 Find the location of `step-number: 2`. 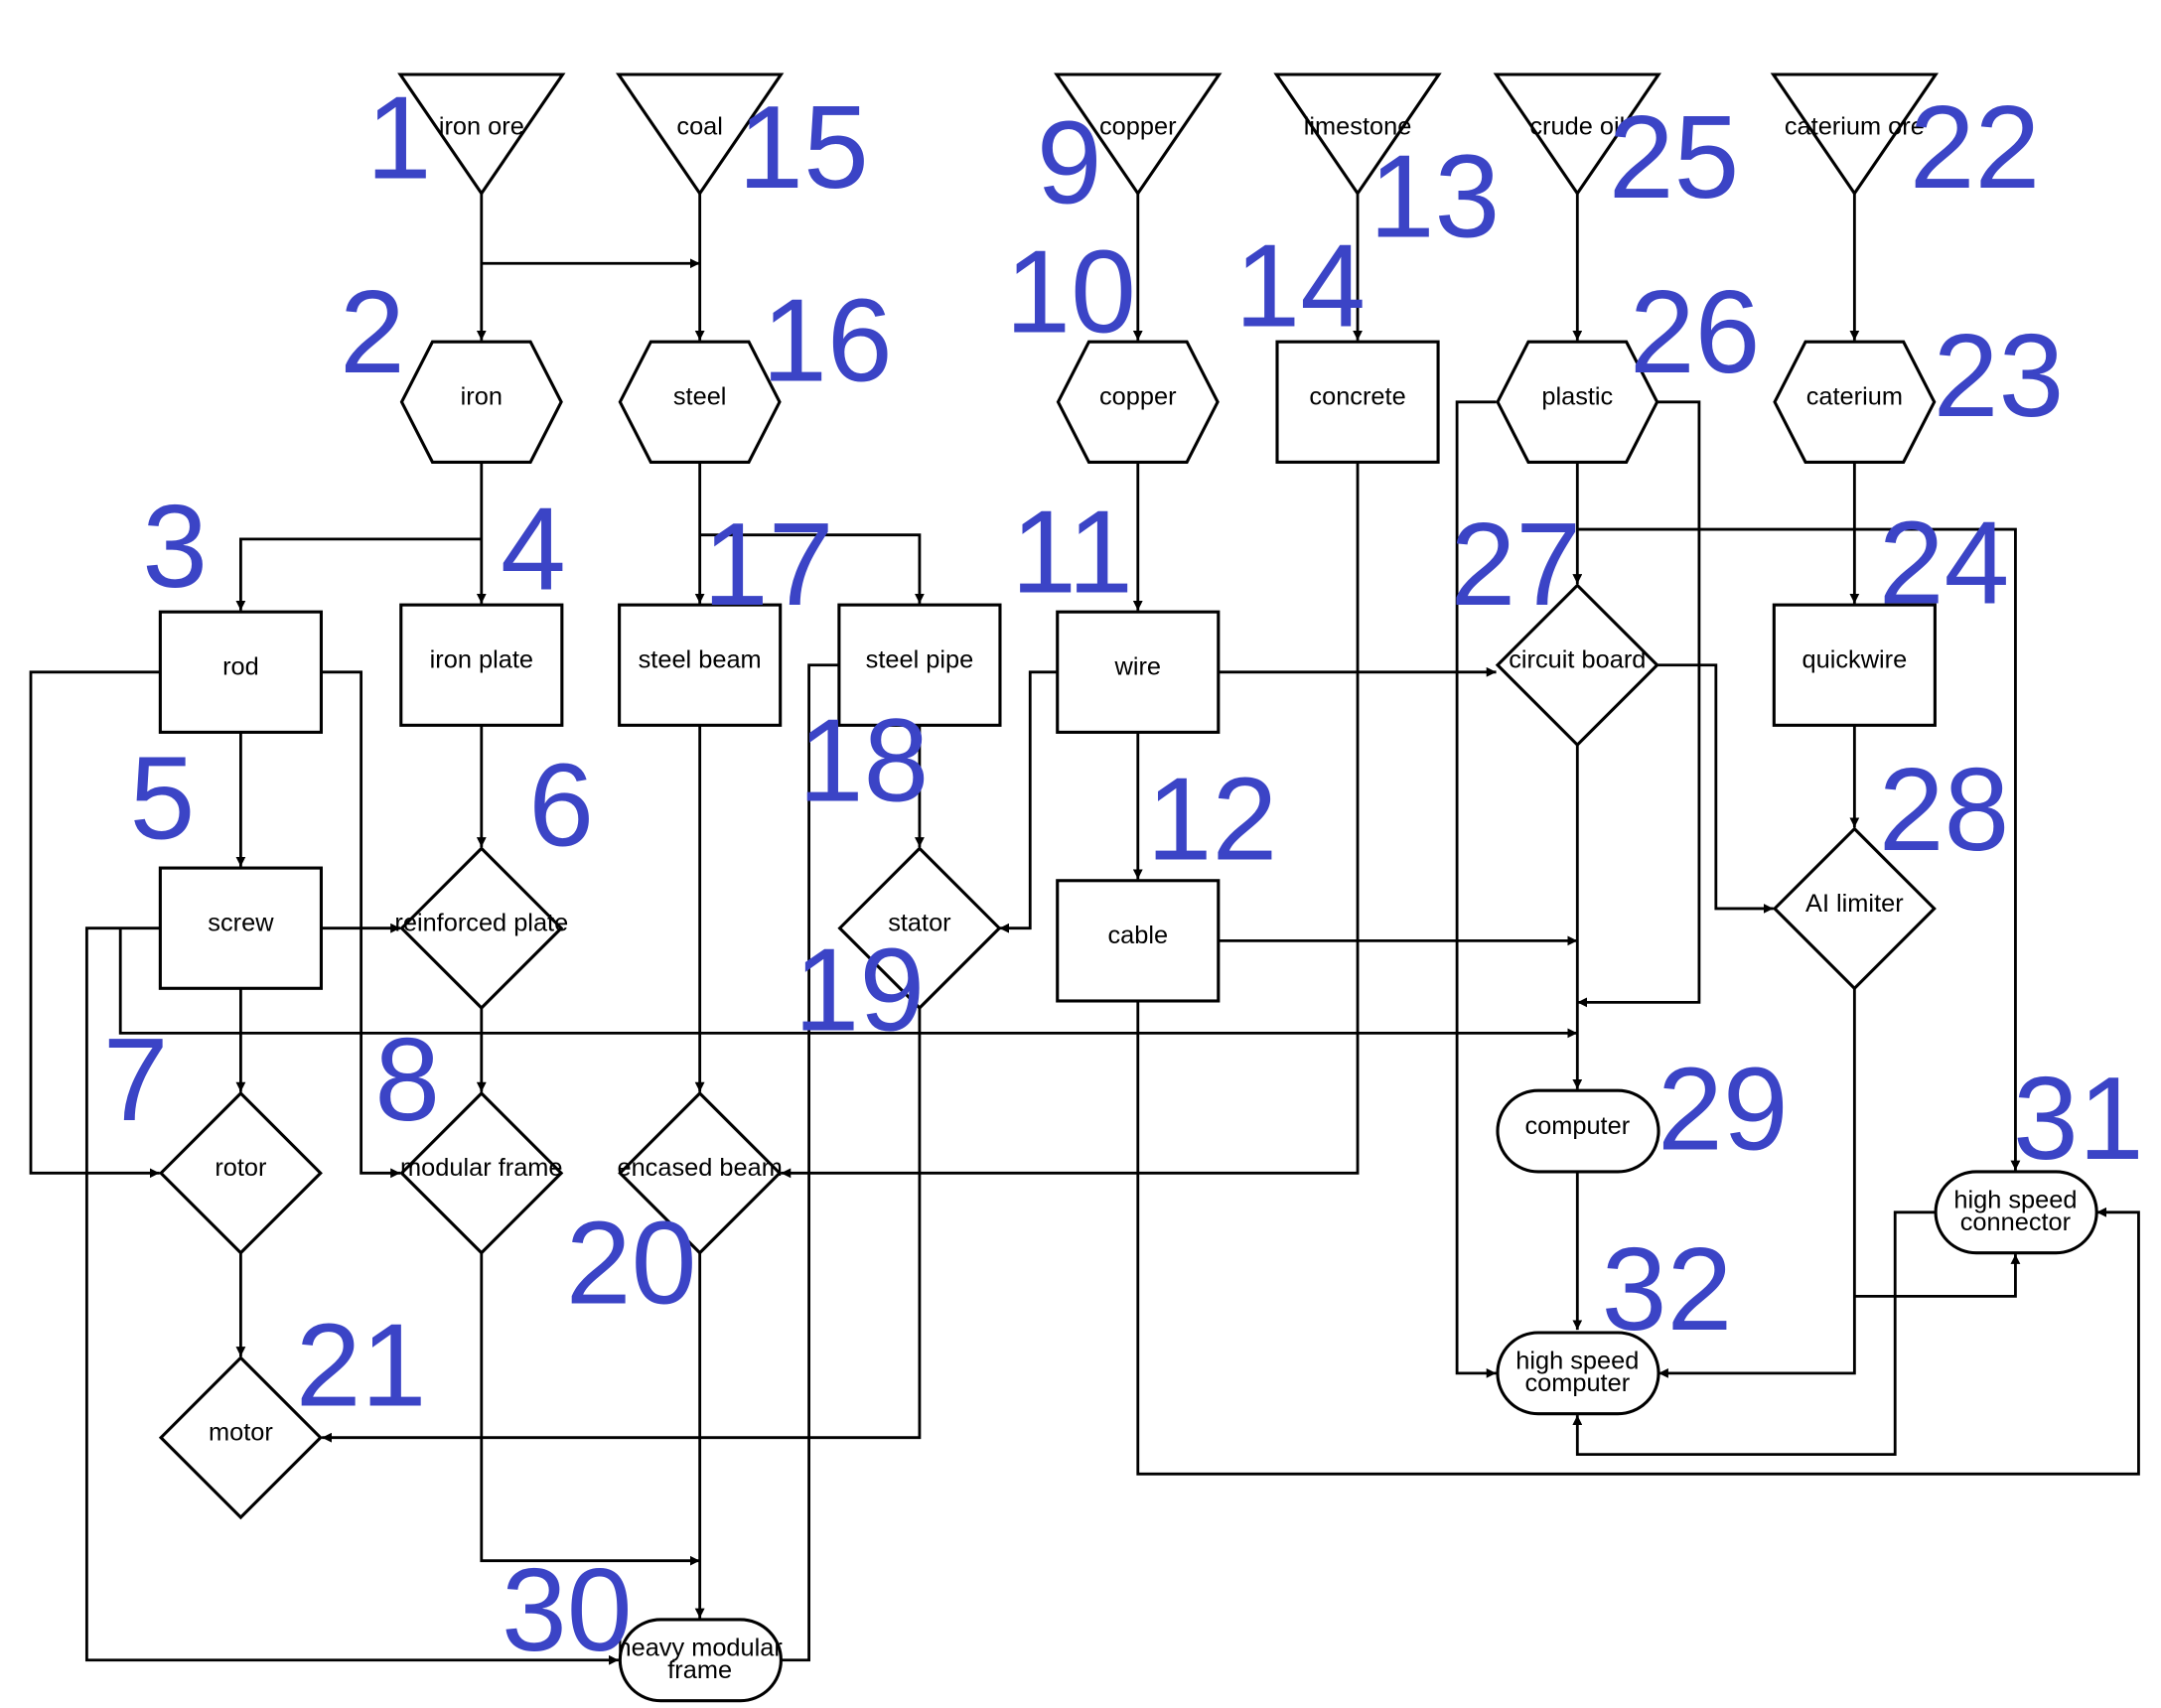

step-number: 2 is located at coordinates (373, 332).